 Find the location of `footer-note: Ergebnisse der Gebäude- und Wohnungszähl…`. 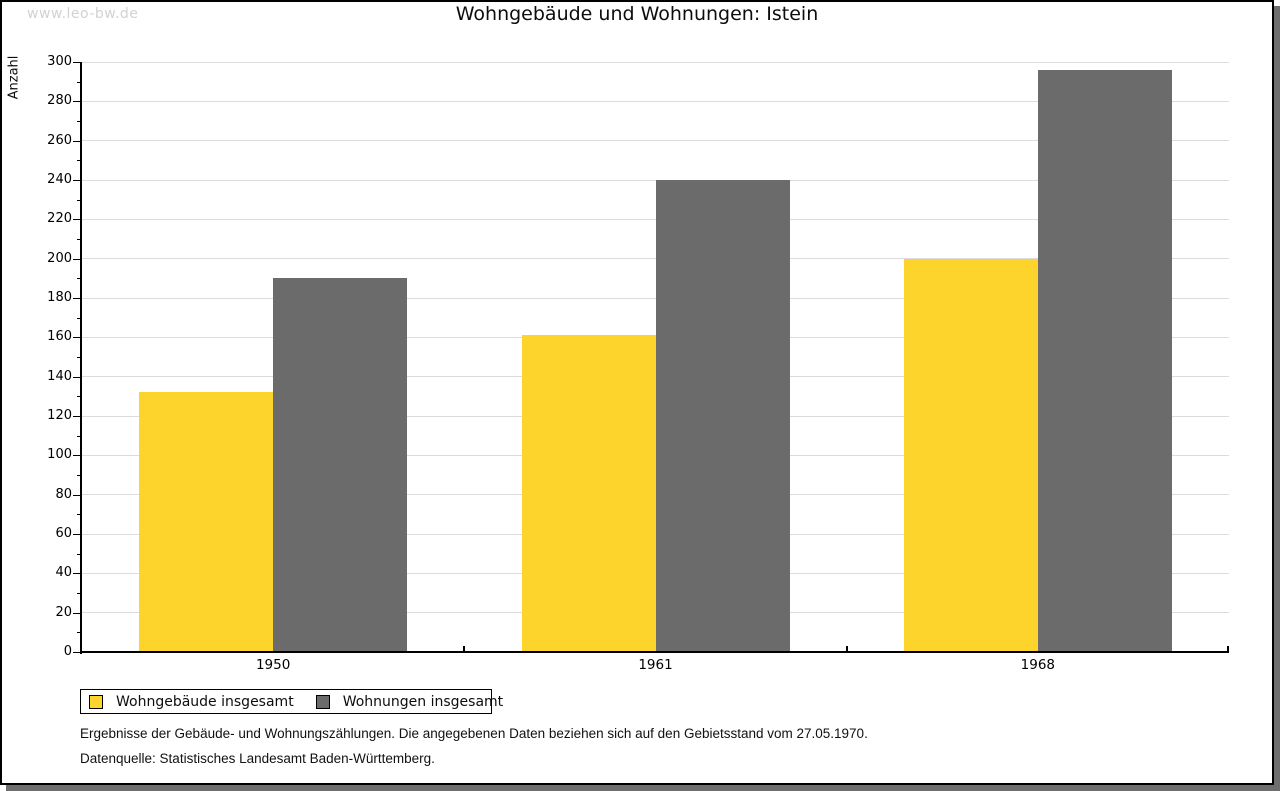

footer-note: Ergebnisse der Gebäude- und Wohnungszähl… is located at coordinates (474, 733).